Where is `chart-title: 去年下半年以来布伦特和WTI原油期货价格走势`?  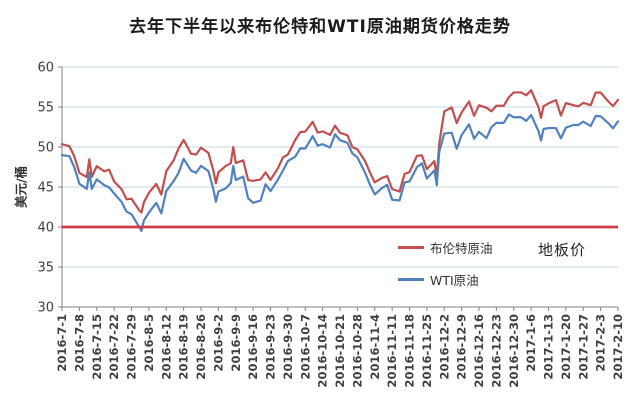
chart-title: 去年下半年以来布伦特和WTI原油期货价格走势 is located at coordinates (320, 27).